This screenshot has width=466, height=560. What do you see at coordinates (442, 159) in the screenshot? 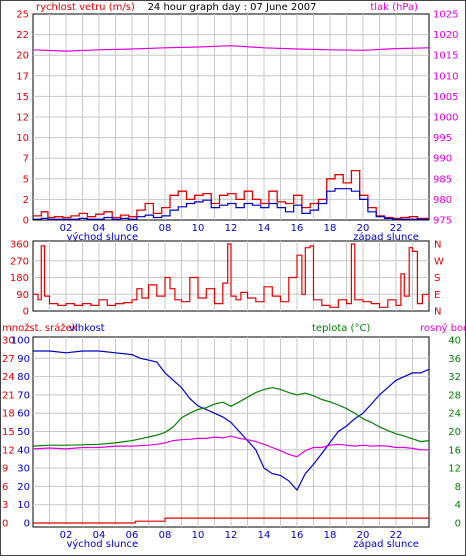
I see `pressure-tick-label: 990` at bounding box center [442, 159].